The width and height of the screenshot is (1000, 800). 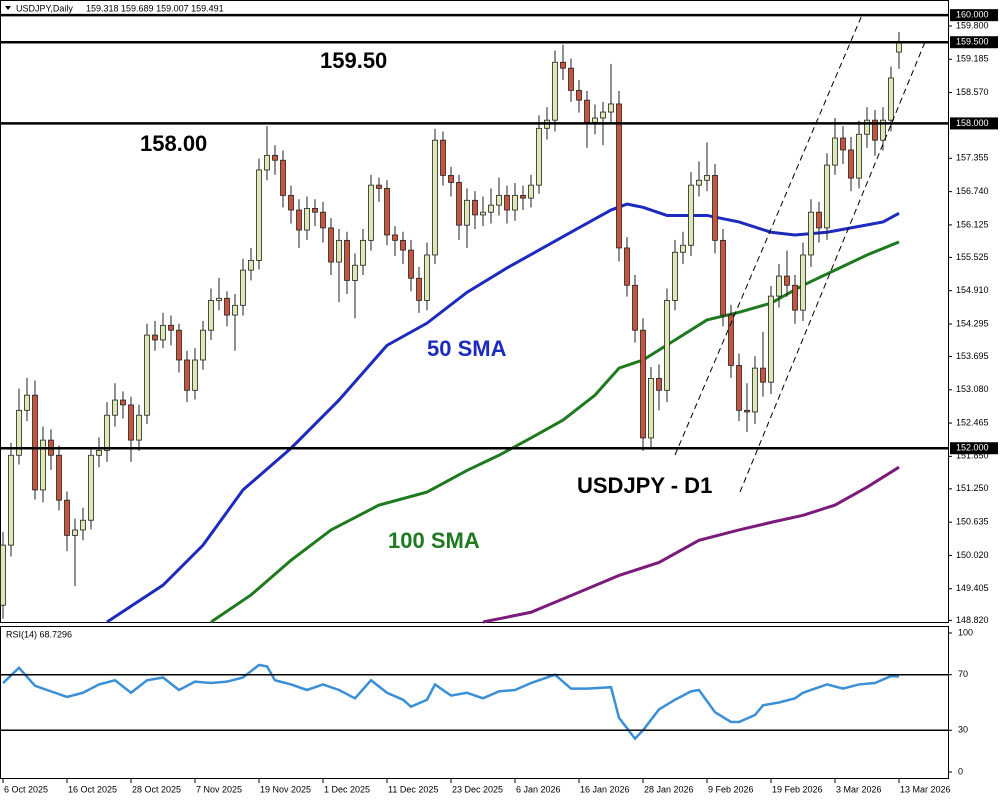 What do you see at coordinates (972, 224) in the screenshot?
I see `y-tick-label: 156.125` at bounding box center [972, 224].